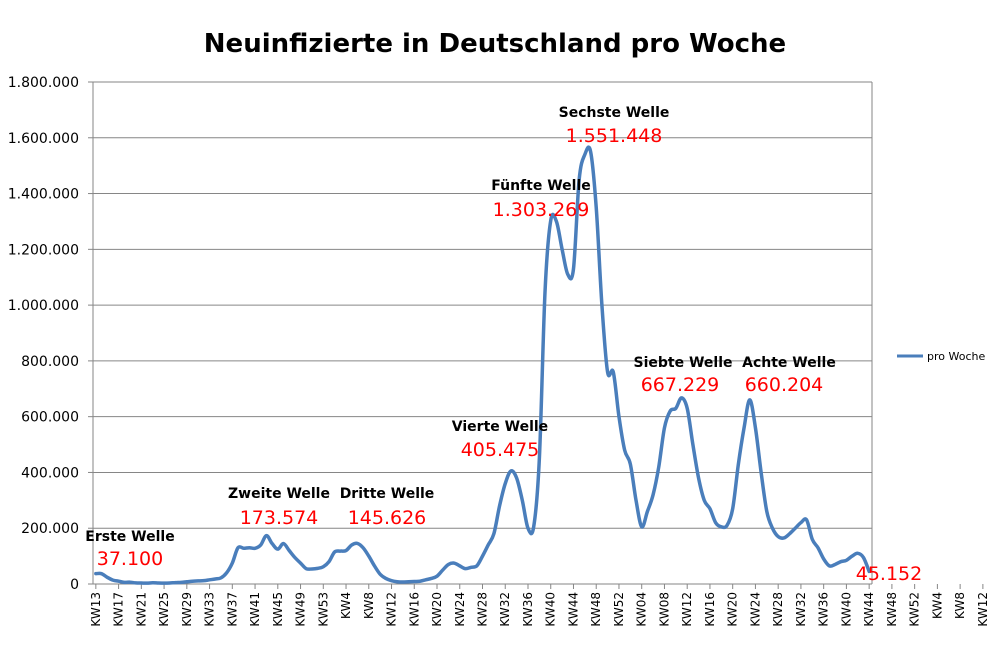  I want to click on wave-value: 173.574, so click(279, 518).